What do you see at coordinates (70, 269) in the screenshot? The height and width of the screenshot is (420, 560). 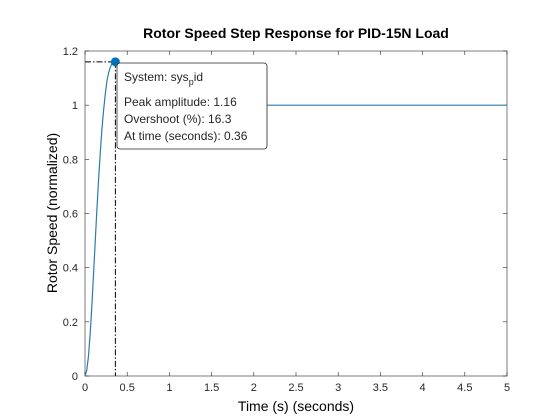 I see `y-tick-label: 0.4` at bounding box center [70, 269].